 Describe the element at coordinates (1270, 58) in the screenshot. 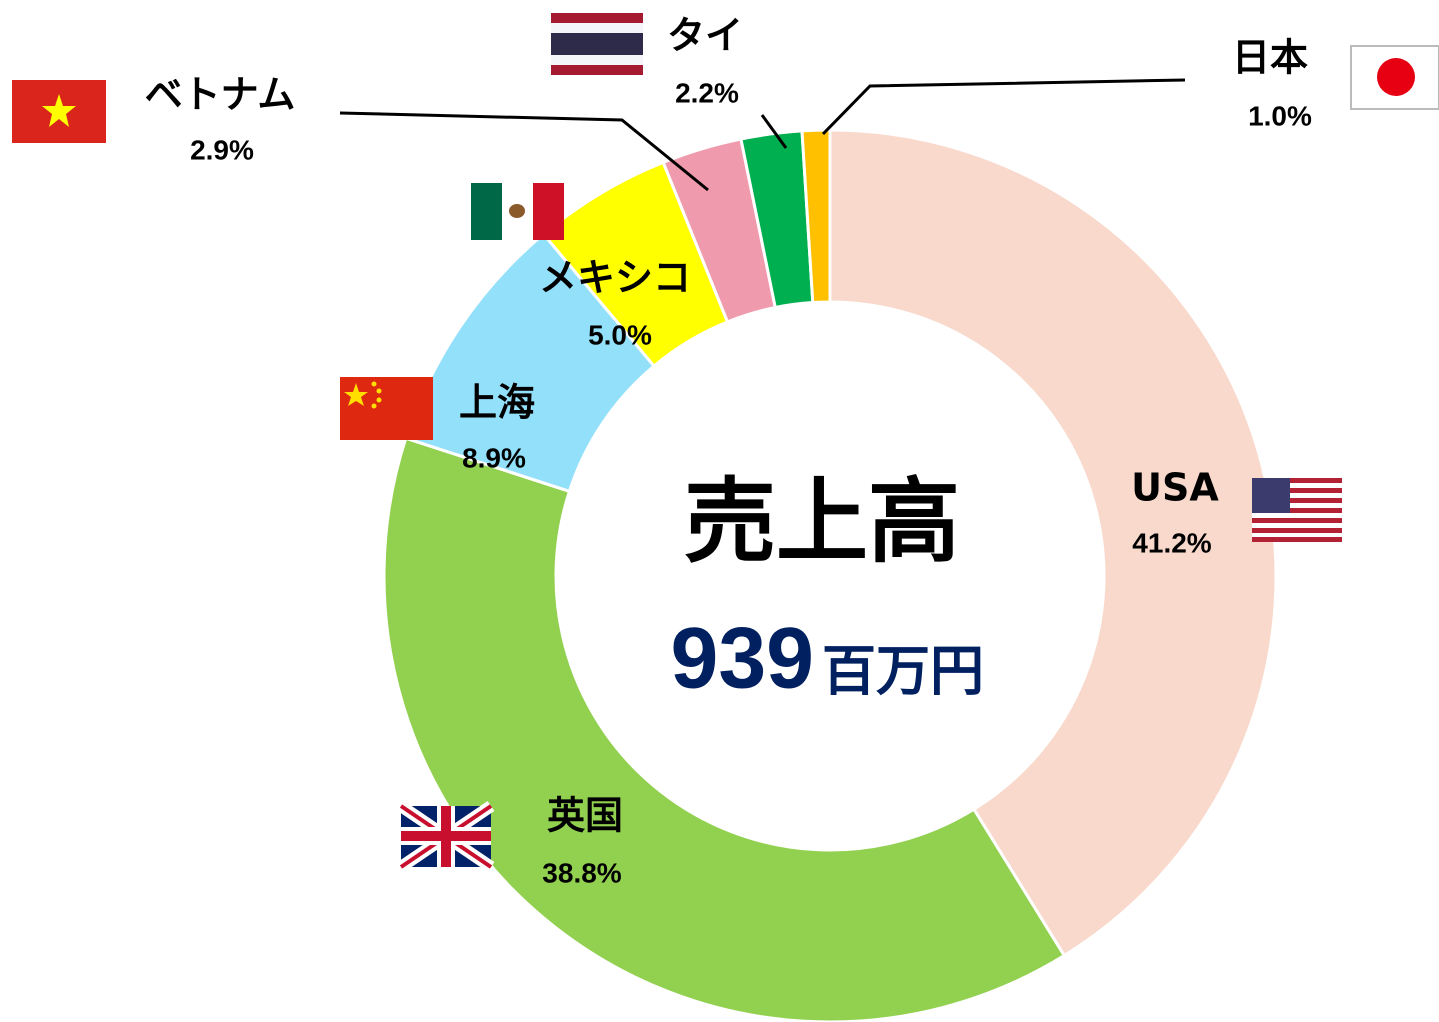

I see `category-label: 日本` at that location.